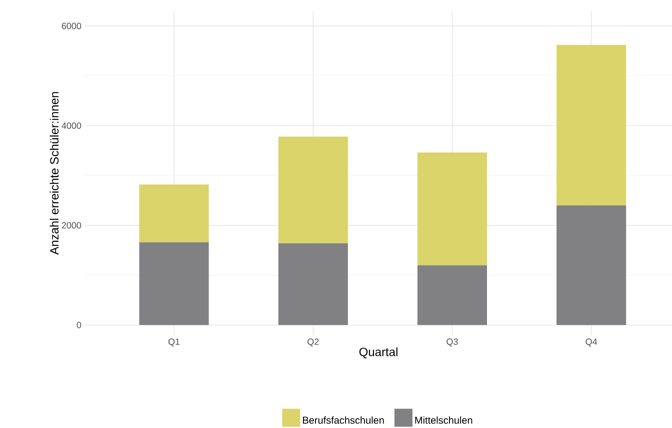 This screenshot has width=672, height=428. What do you see at coordinates (72, 125) in the screenshot?
I see `y-tick-label: 4000` at bounding box center [72, 125].